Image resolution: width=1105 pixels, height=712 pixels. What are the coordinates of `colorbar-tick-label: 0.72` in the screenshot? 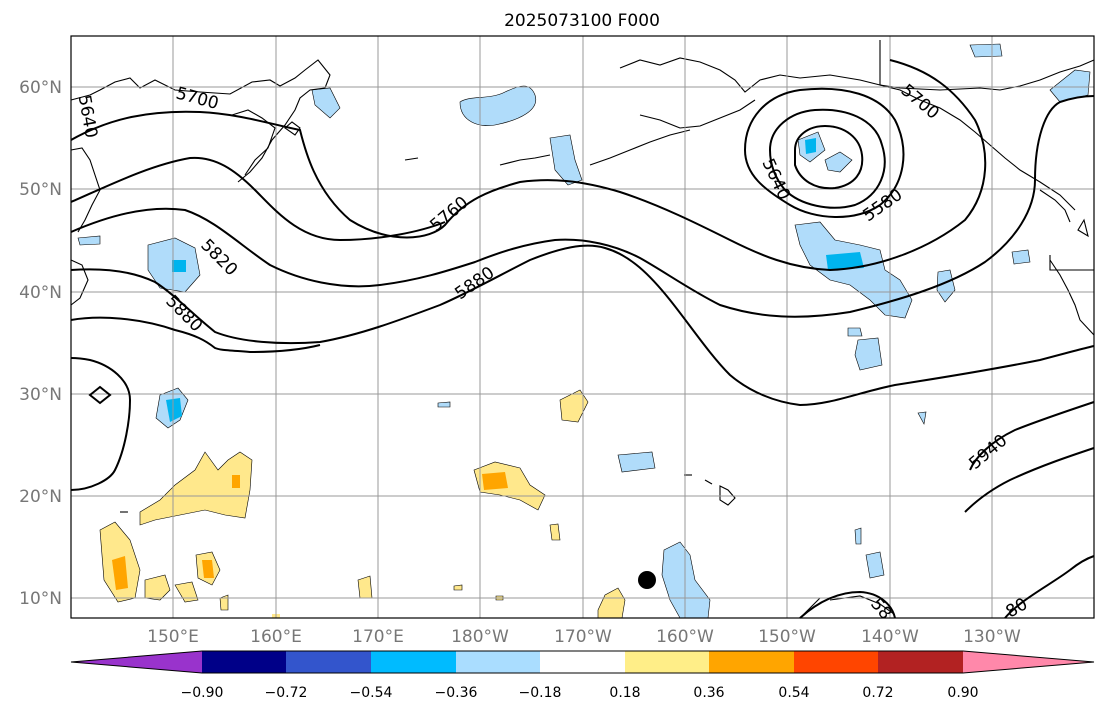 It's located at (877, 693).